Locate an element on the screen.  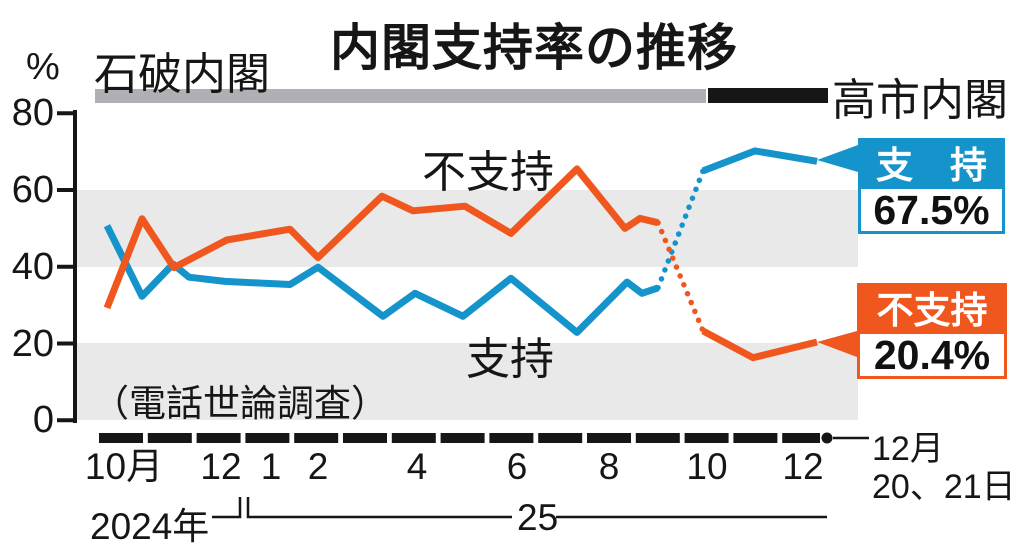
takaichi-era-label: 高市内閣 is located at coordinates (920, 100).